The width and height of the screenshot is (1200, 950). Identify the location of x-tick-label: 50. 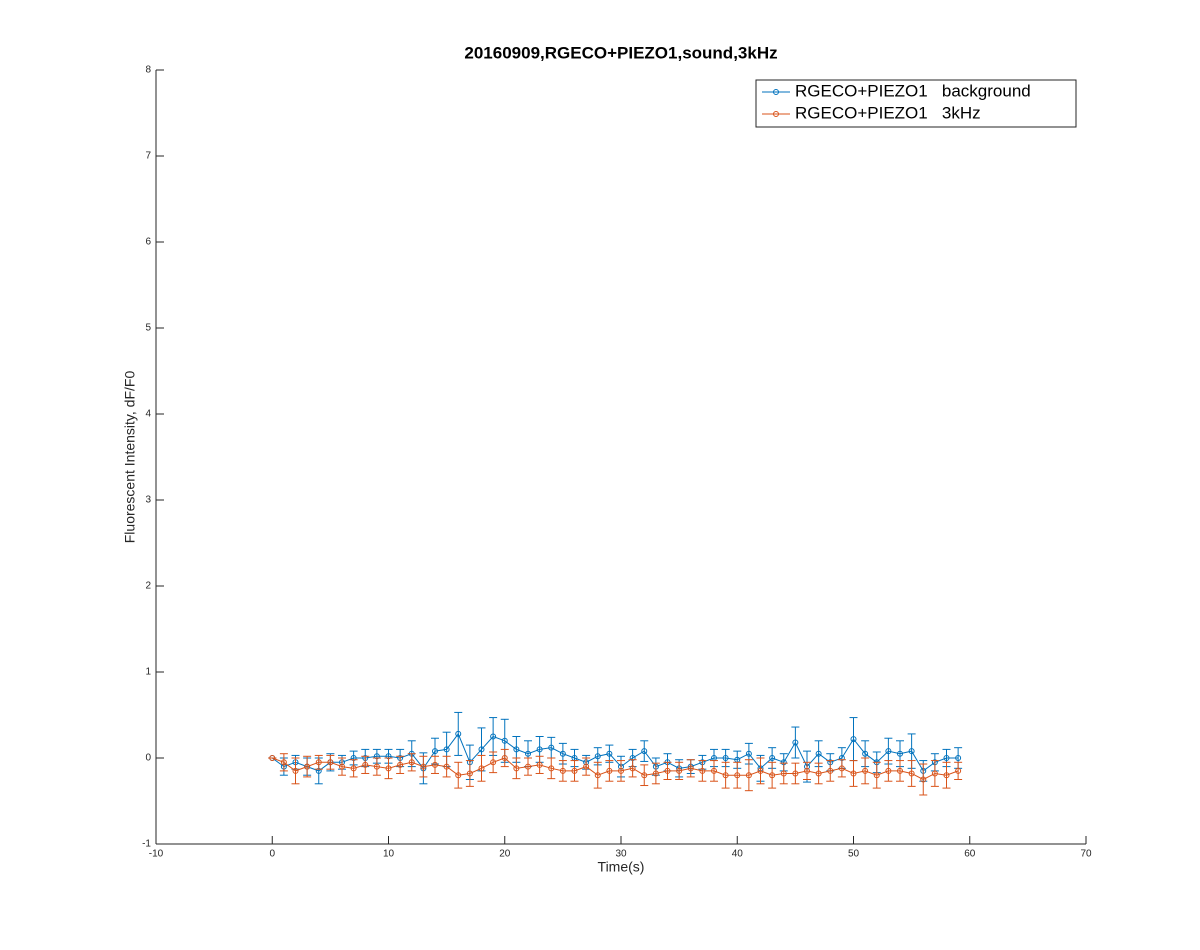
(854, 854).